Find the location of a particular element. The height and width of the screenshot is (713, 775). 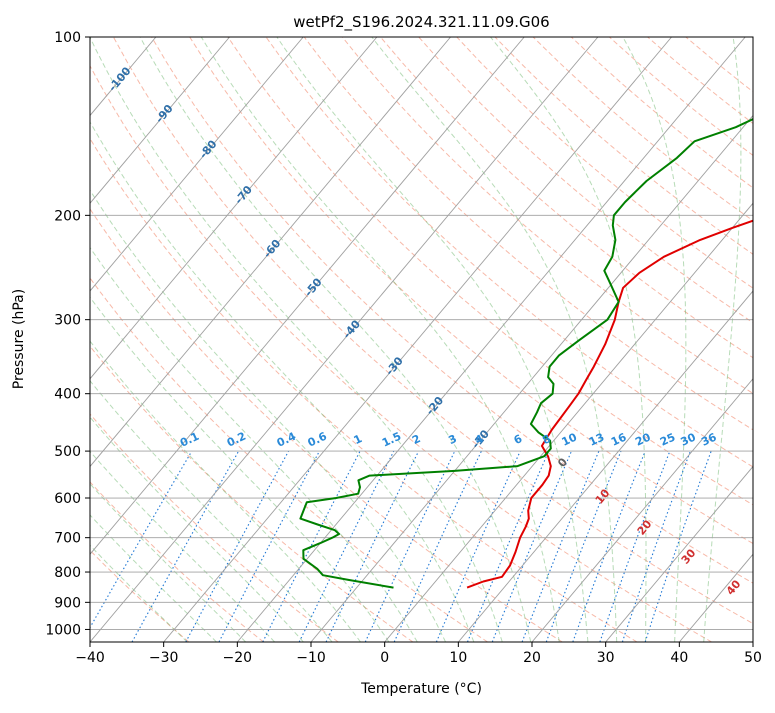

x-tick-label: 0 is located at coordinates (384, 658).